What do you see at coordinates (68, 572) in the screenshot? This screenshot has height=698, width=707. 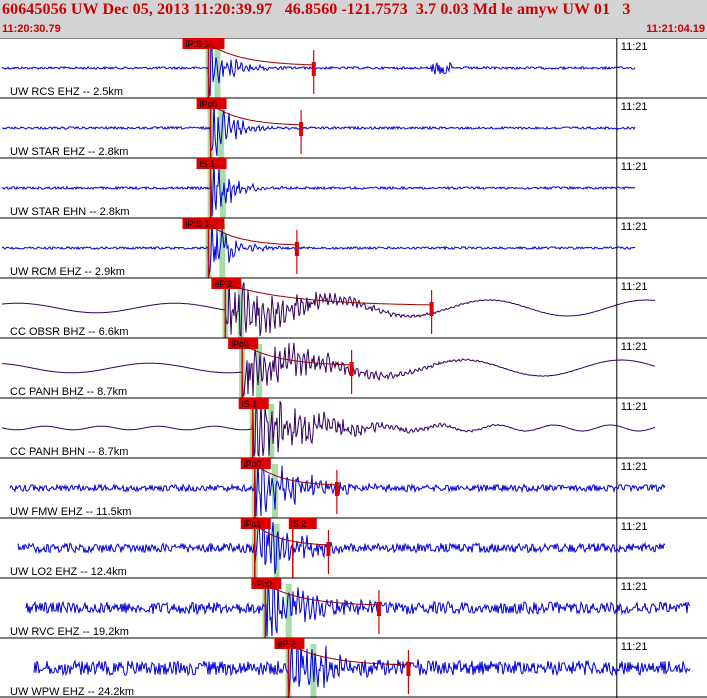 I see `channel-label: UW LO2 EHZ -- 12.4km` at bounding box center [68, 572].